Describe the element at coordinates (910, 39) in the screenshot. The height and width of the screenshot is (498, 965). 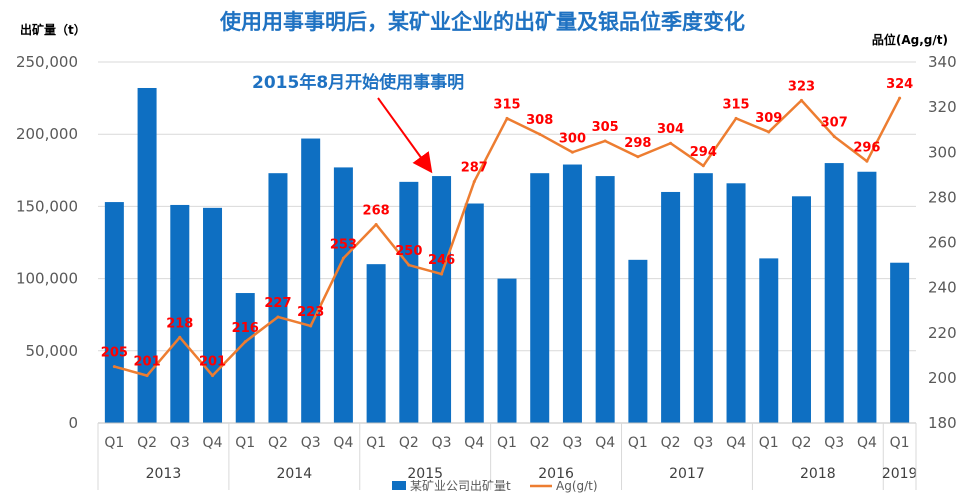
I see `y2-axis-label: 品位(Ag,g/t)` at that location.